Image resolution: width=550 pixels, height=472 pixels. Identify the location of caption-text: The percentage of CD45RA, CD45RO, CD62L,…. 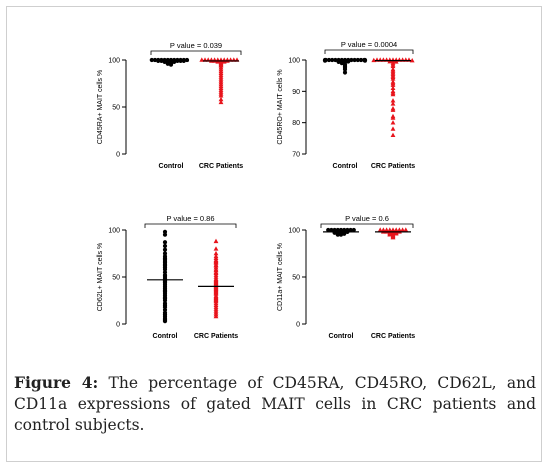
(275, 404).